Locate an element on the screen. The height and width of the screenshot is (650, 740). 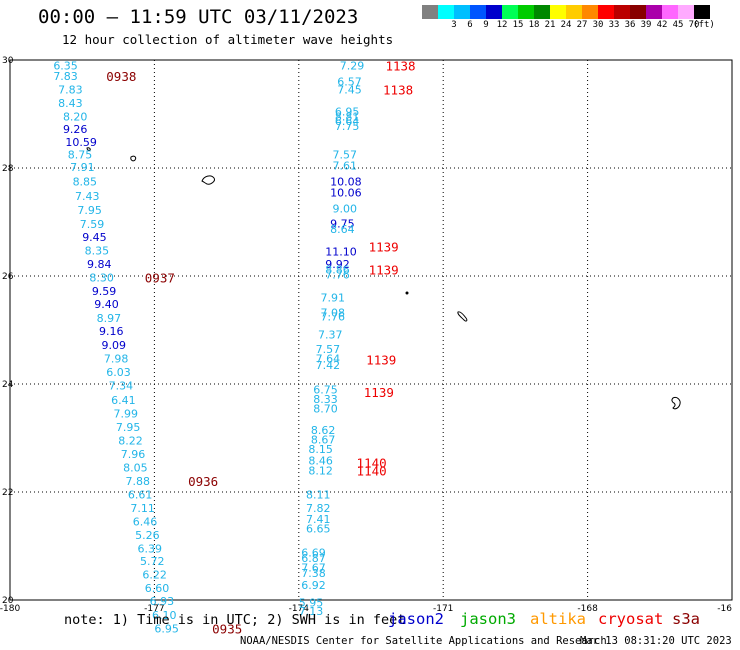
legend-swatches is located at coordinates (577, 12).